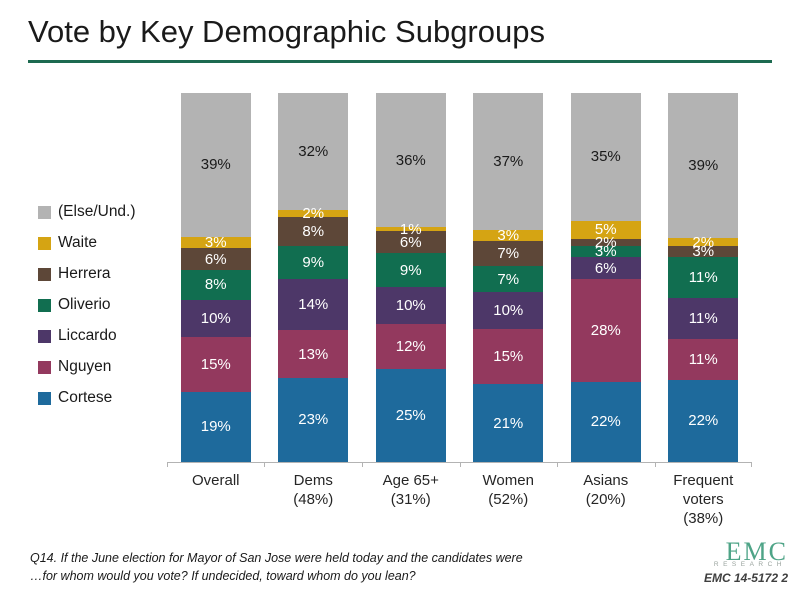 This screenshot has height=600, width=800. I want to click on legend-label: Oliverio, so click(84, 304).